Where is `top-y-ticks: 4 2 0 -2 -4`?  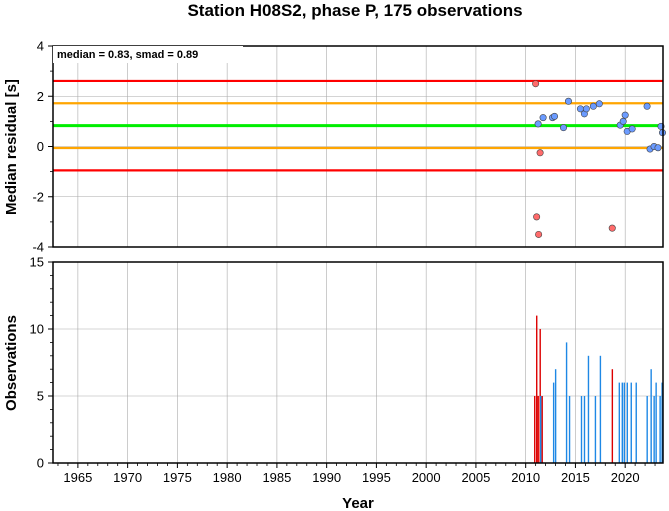 top-y-ticks: 4 2 0 -2 -4 is located at coordinates (42, 147).